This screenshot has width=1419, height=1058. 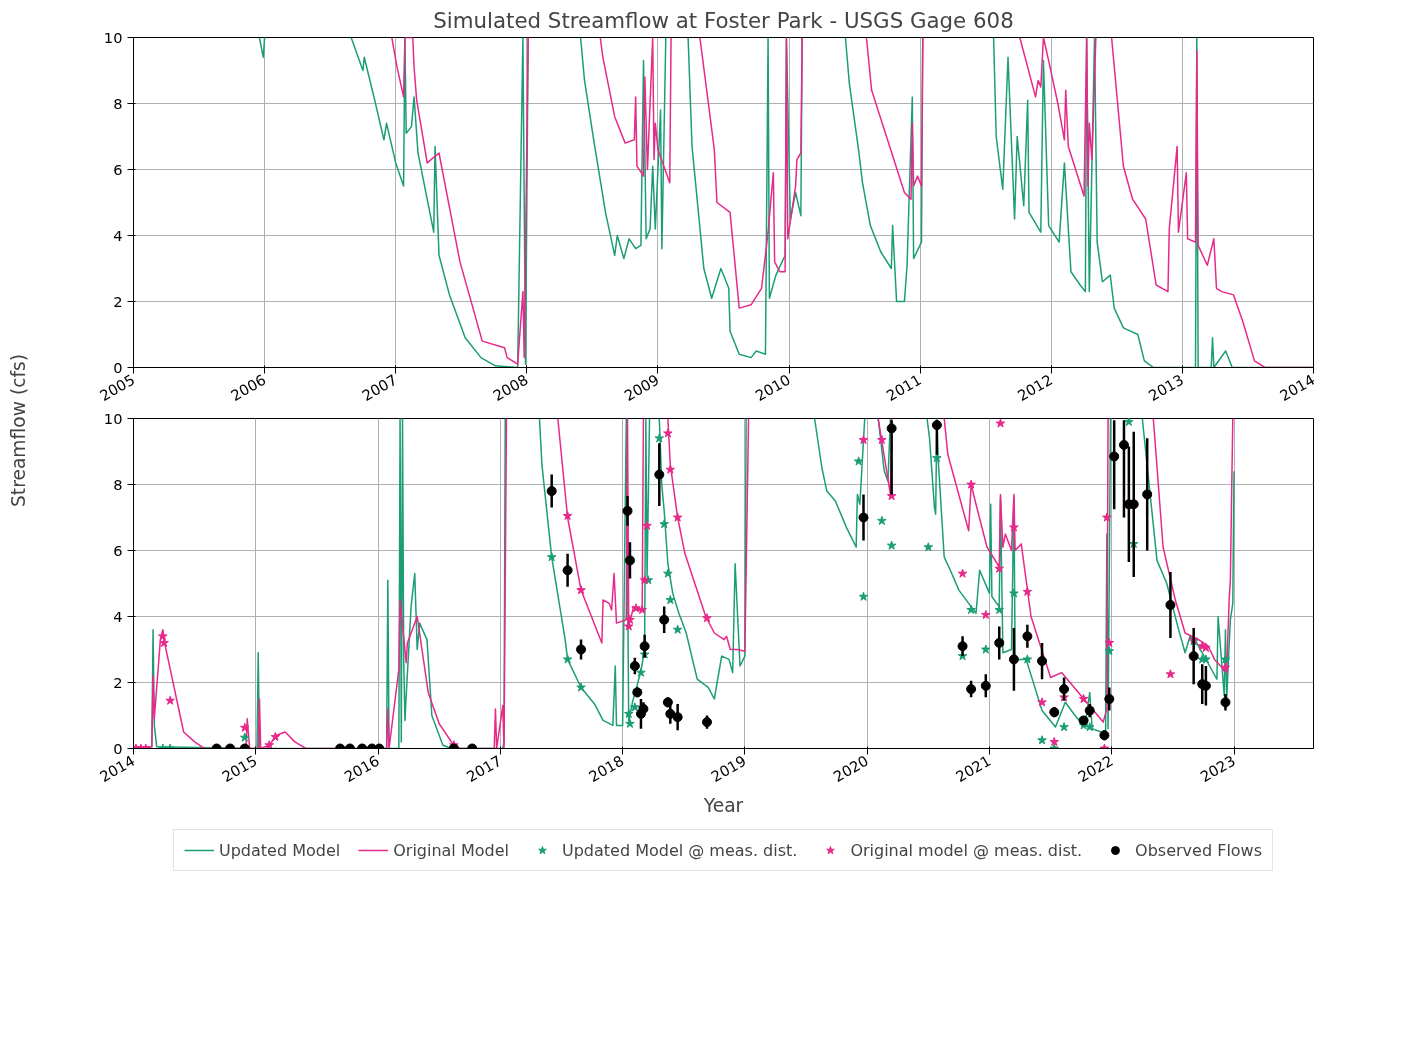 What do you see at coordinates (723, 20) in the screenshot?
I see `chart-title: Simulated Streamflow at Foster Park - USGS Gage 608` at bounding box center [723, 20].